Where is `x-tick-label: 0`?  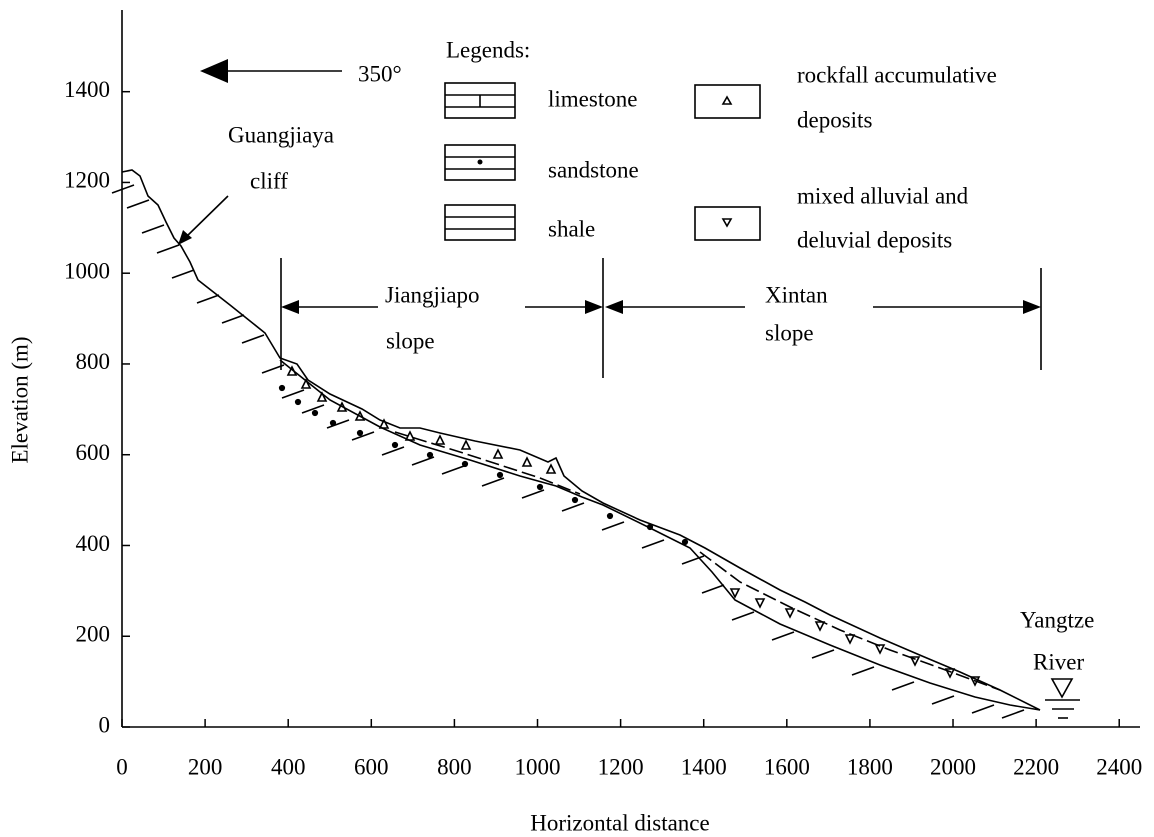 x-tick-label: 0 is located at coordinates (122, 766).